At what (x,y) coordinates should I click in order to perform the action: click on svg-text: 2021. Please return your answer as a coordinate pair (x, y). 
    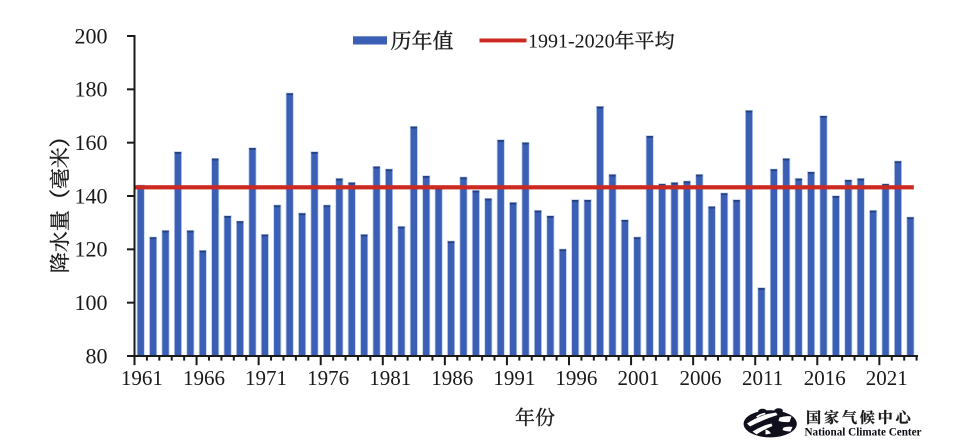
    Looking at the image, I should click on (887, 378).